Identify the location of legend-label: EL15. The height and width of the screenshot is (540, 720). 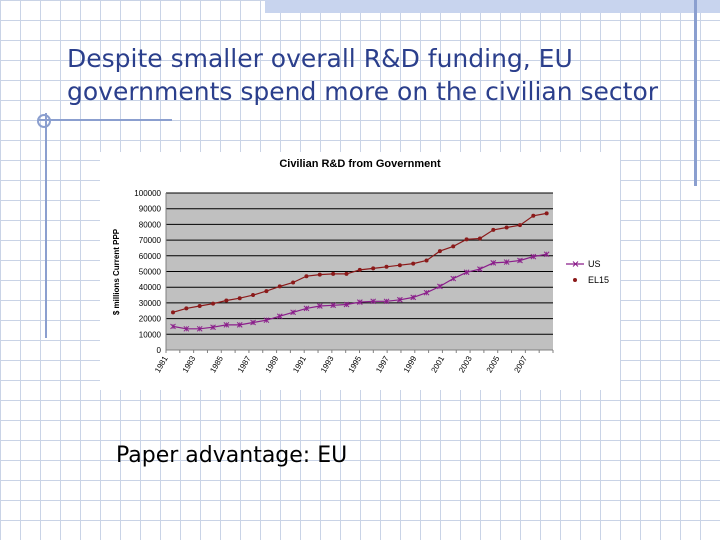
(598, 280).